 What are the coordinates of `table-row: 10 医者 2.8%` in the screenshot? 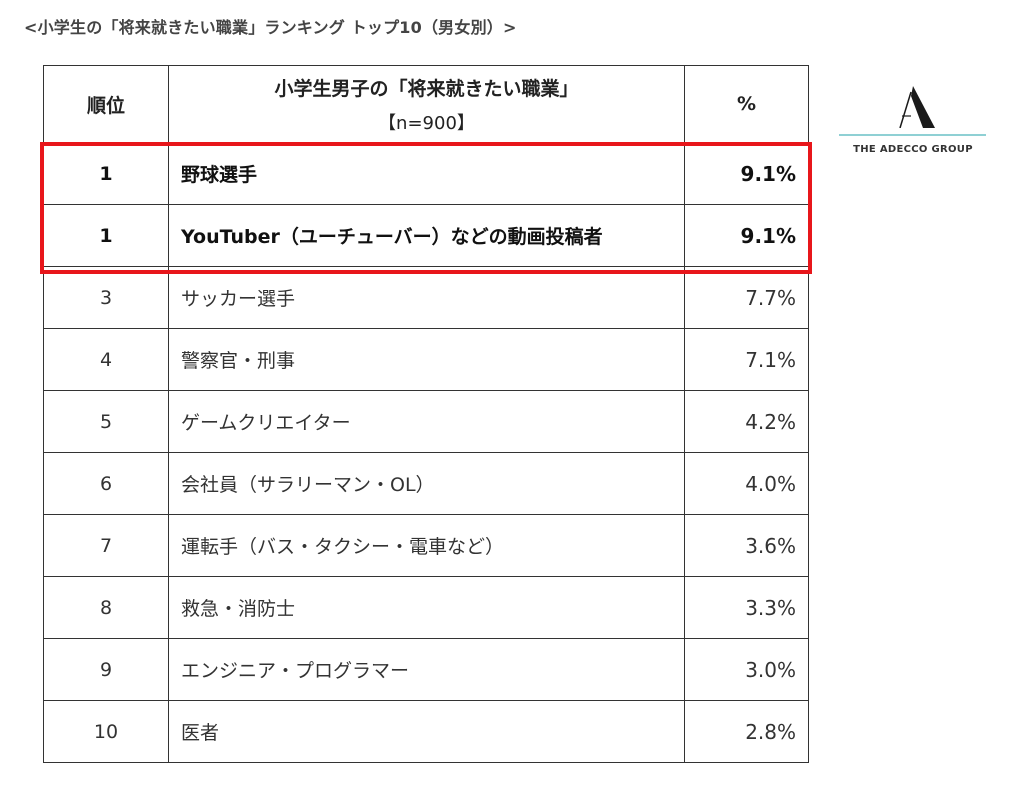 It's located at (426, 731).